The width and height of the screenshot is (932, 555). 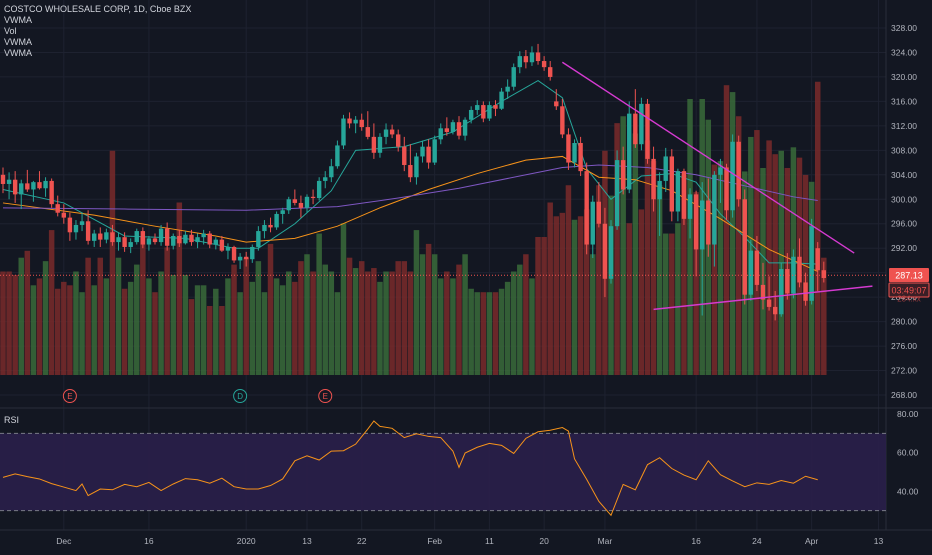 What do you see at coordinates (64, 541) in the screenshot?
I see `time-tick-label: Dec` at bounding box center [64, 541].